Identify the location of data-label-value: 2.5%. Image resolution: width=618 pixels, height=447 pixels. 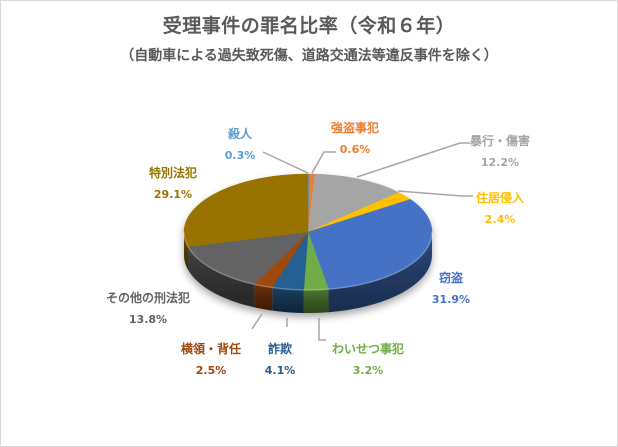
(211, 370).